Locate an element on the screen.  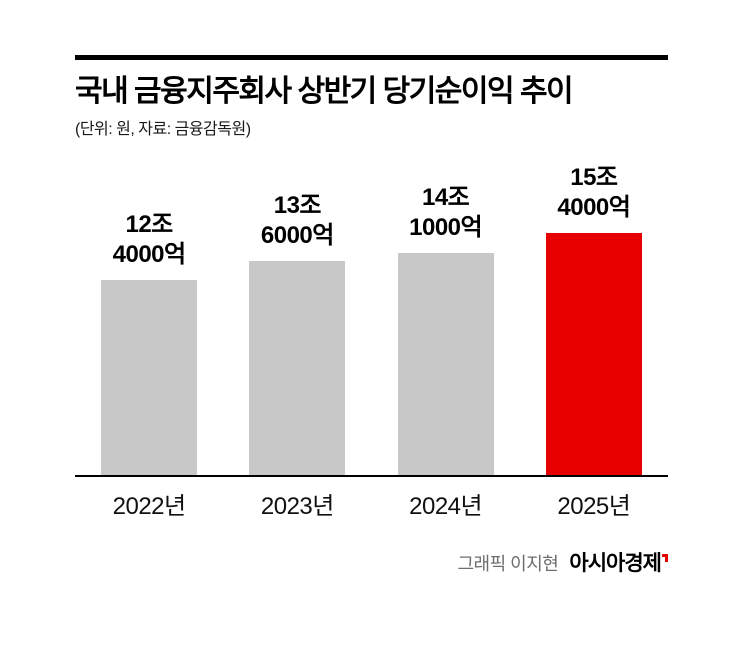
x-axis-labels: 2022년 2023년 2024년 2025년 is located at coordinates (371, 499).